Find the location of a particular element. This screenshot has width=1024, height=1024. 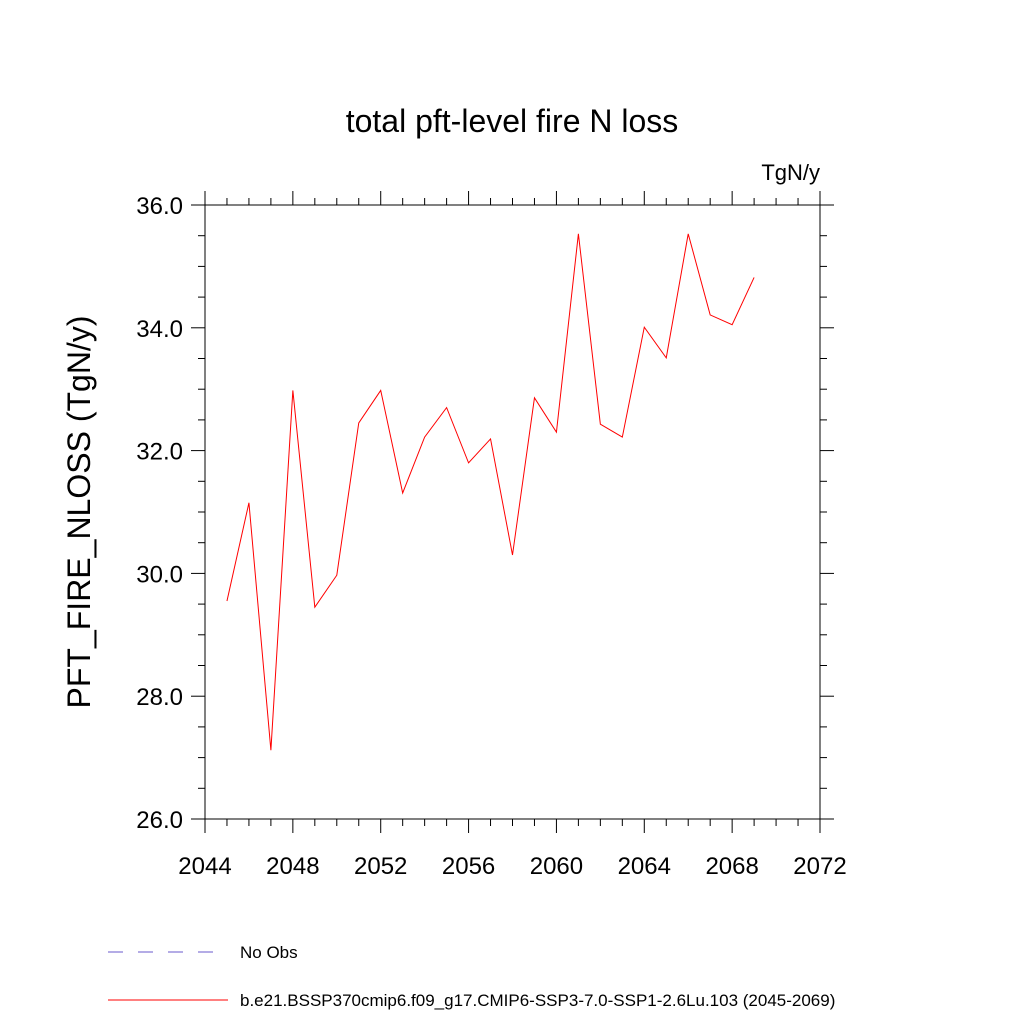

x-tick-label: 2052 is located at coordinates (380, 866).